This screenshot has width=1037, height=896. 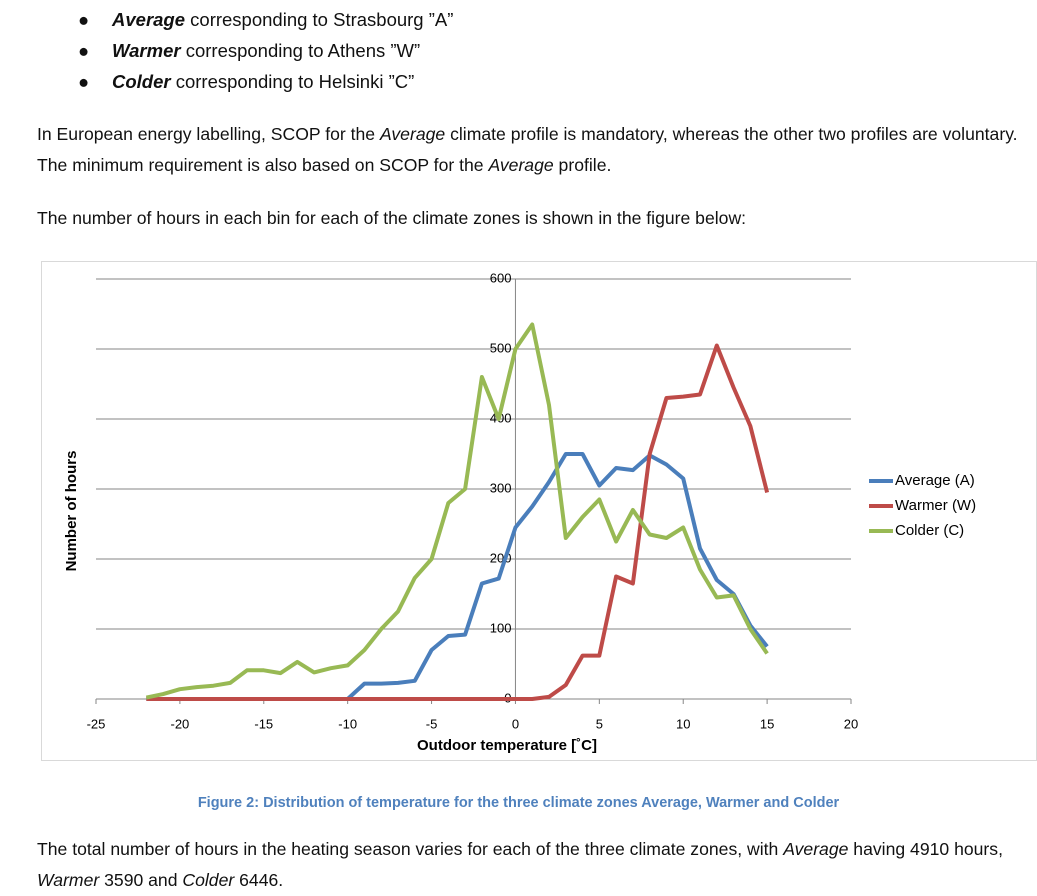 What do you see at coordinates (68, 880) in the screenshot?
I see `text: Warmer` at bounding box center [68, 880].